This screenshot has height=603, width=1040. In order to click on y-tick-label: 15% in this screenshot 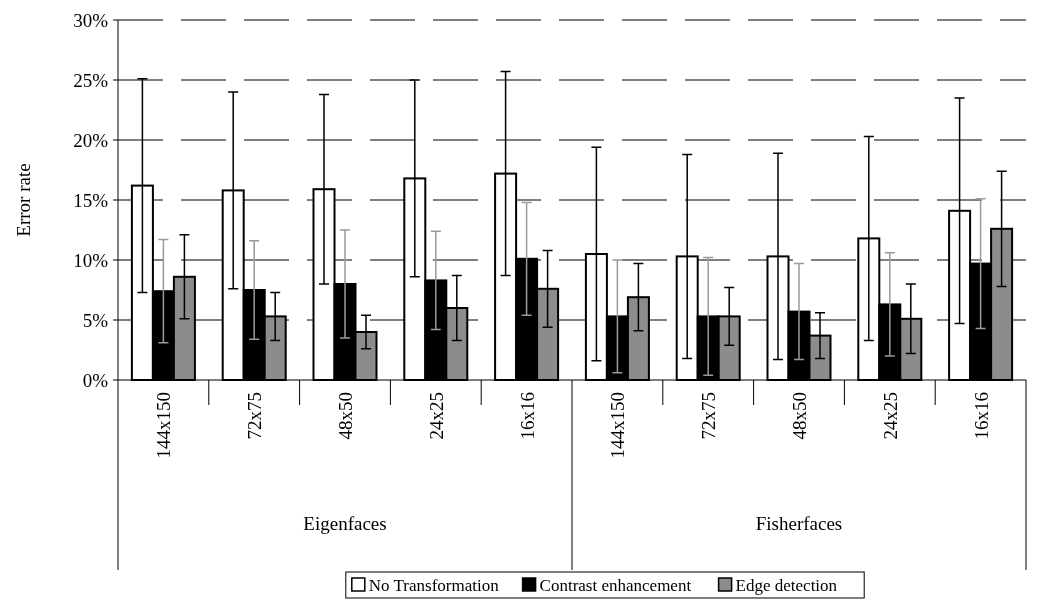, I will do `click(91, 200)`.